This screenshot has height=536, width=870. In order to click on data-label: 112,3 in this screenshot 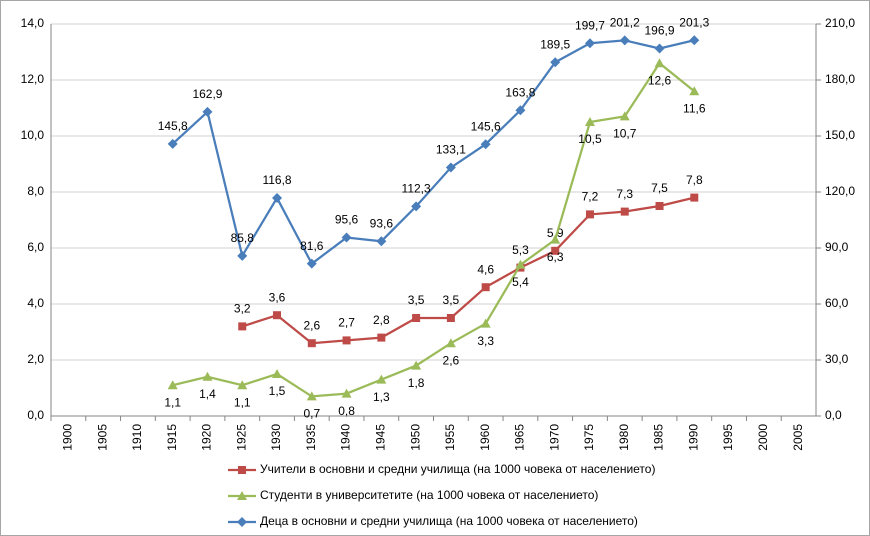, I will do `click(416, 189)`.